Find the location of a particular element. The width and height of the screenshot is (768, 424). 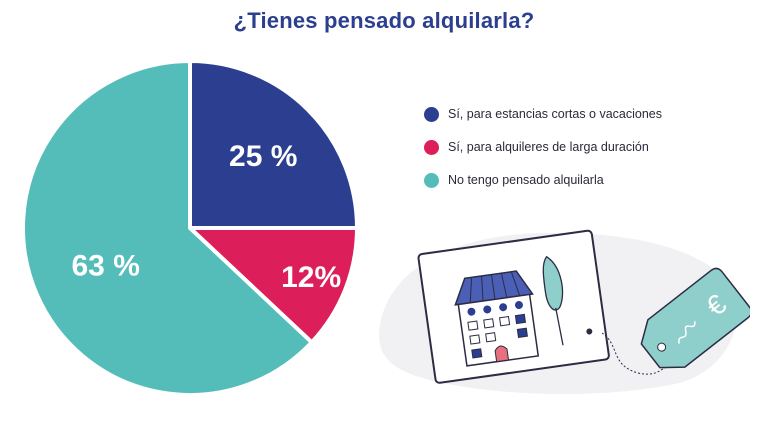

legend-item-no-rent: No tengo pensado alquilarla is located at coordinates (574, 180).